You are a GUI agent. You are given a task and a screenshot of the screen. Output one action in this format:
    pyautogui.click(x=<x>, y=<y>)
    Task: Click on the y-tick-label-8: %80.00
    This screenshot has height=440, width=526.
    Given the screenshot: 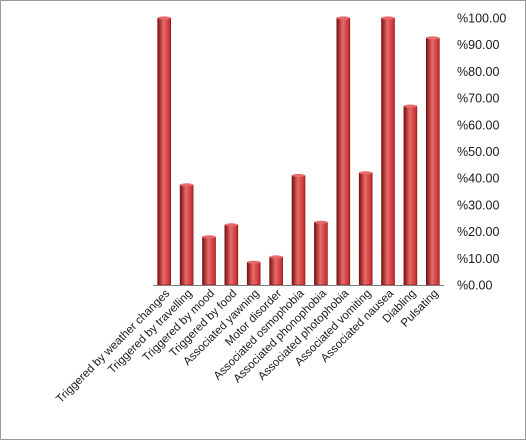 What is the action you would take?
    pyautogui.click(x=478, y=72)
    